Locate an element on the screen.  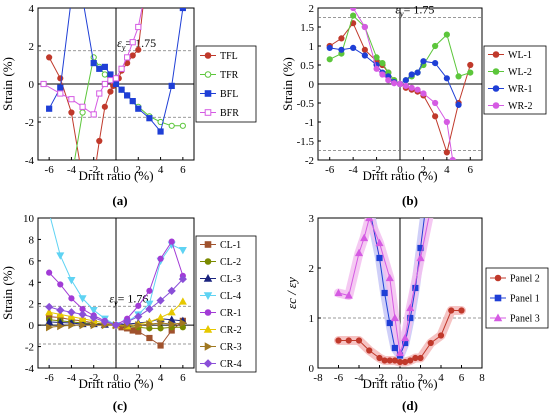
legend-label-a-2: BFL is located at coordinates (229, 94).